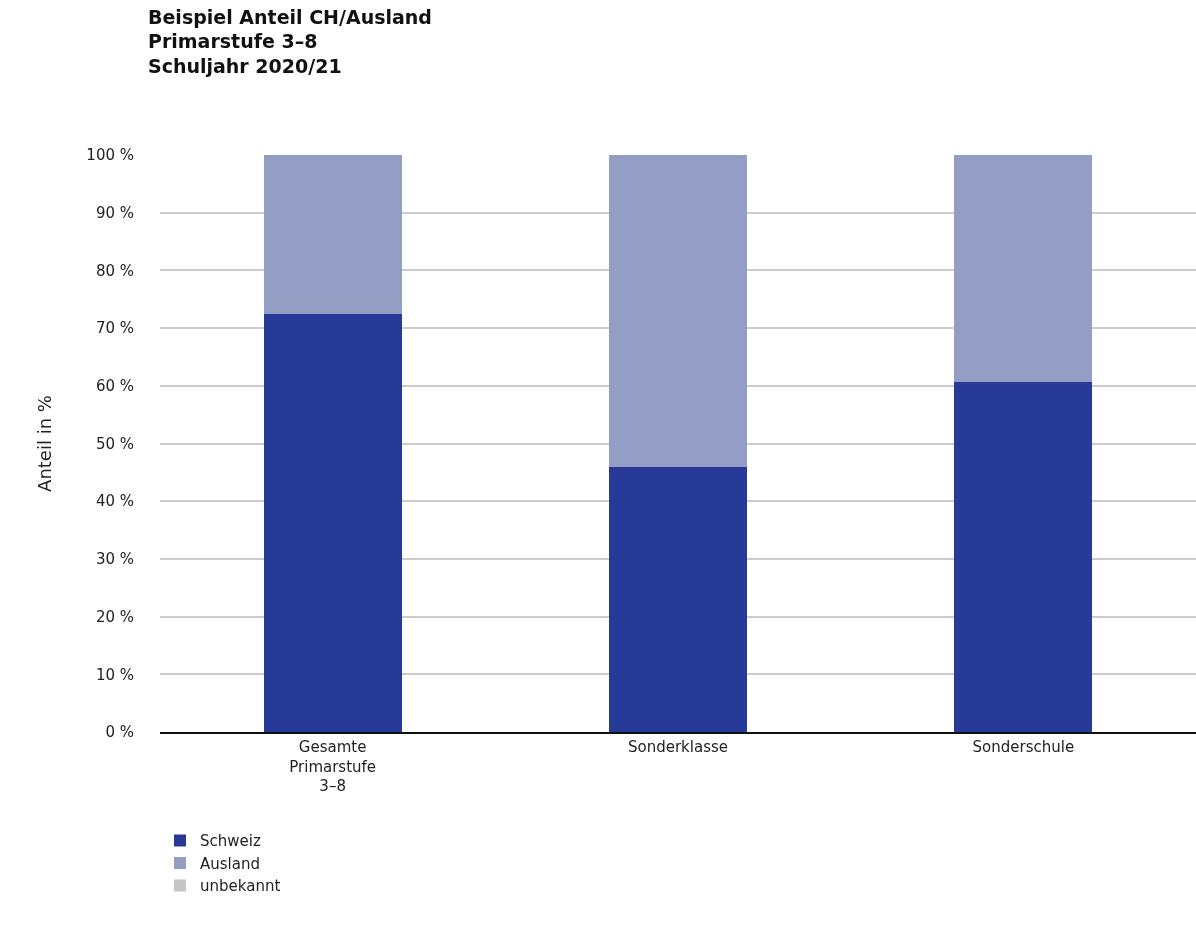 Image resolution: width=1196 pixels, height=947 pixels. What do you see at coordinates (114, 616) in the screenshot?
I see `y-tick-label: 20 %` at bounding box center [114, 616].